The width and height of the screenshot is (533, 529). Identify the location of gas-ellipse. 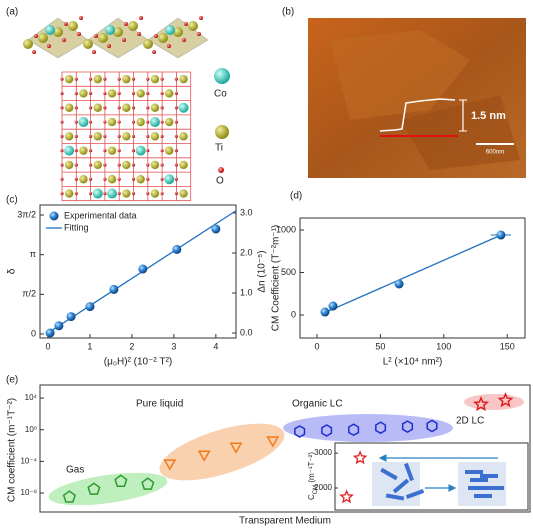
(108, 489).